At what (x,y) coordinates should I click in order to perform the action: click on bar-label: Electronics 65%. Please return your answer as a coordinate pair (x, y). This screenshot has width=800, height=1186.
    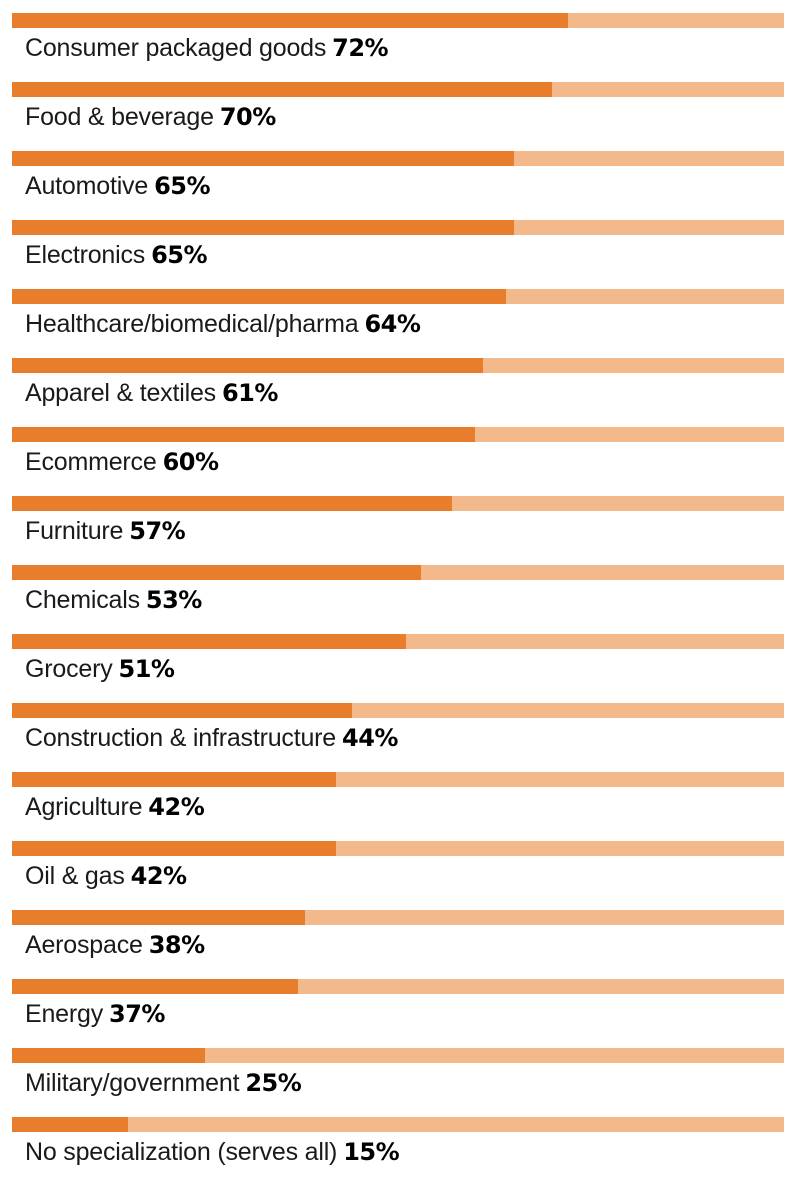
    Looking at the image, I should click on (116, 255).